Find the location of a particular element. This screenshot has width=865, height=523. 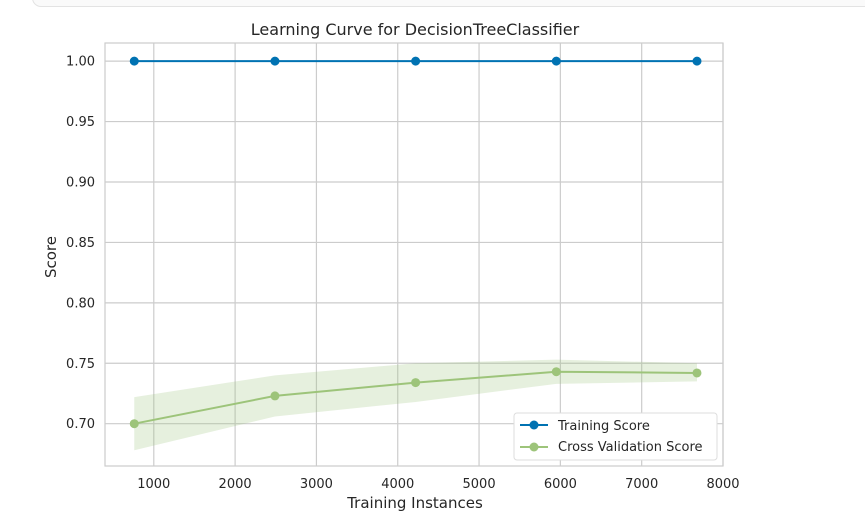

x-tick-labels: 1000 2000 3000 4000 5000 6000 7000 8000 is located at coordinates (438, 484).